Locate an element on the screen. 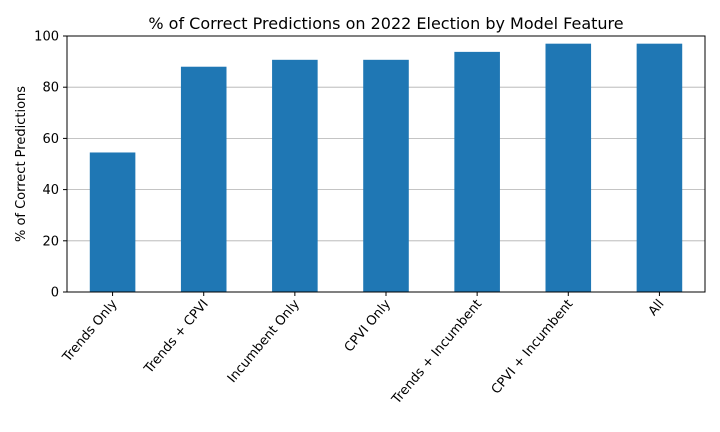 The image size is (720, 432). x-tick-label: All is located at coordinates (657, 308).